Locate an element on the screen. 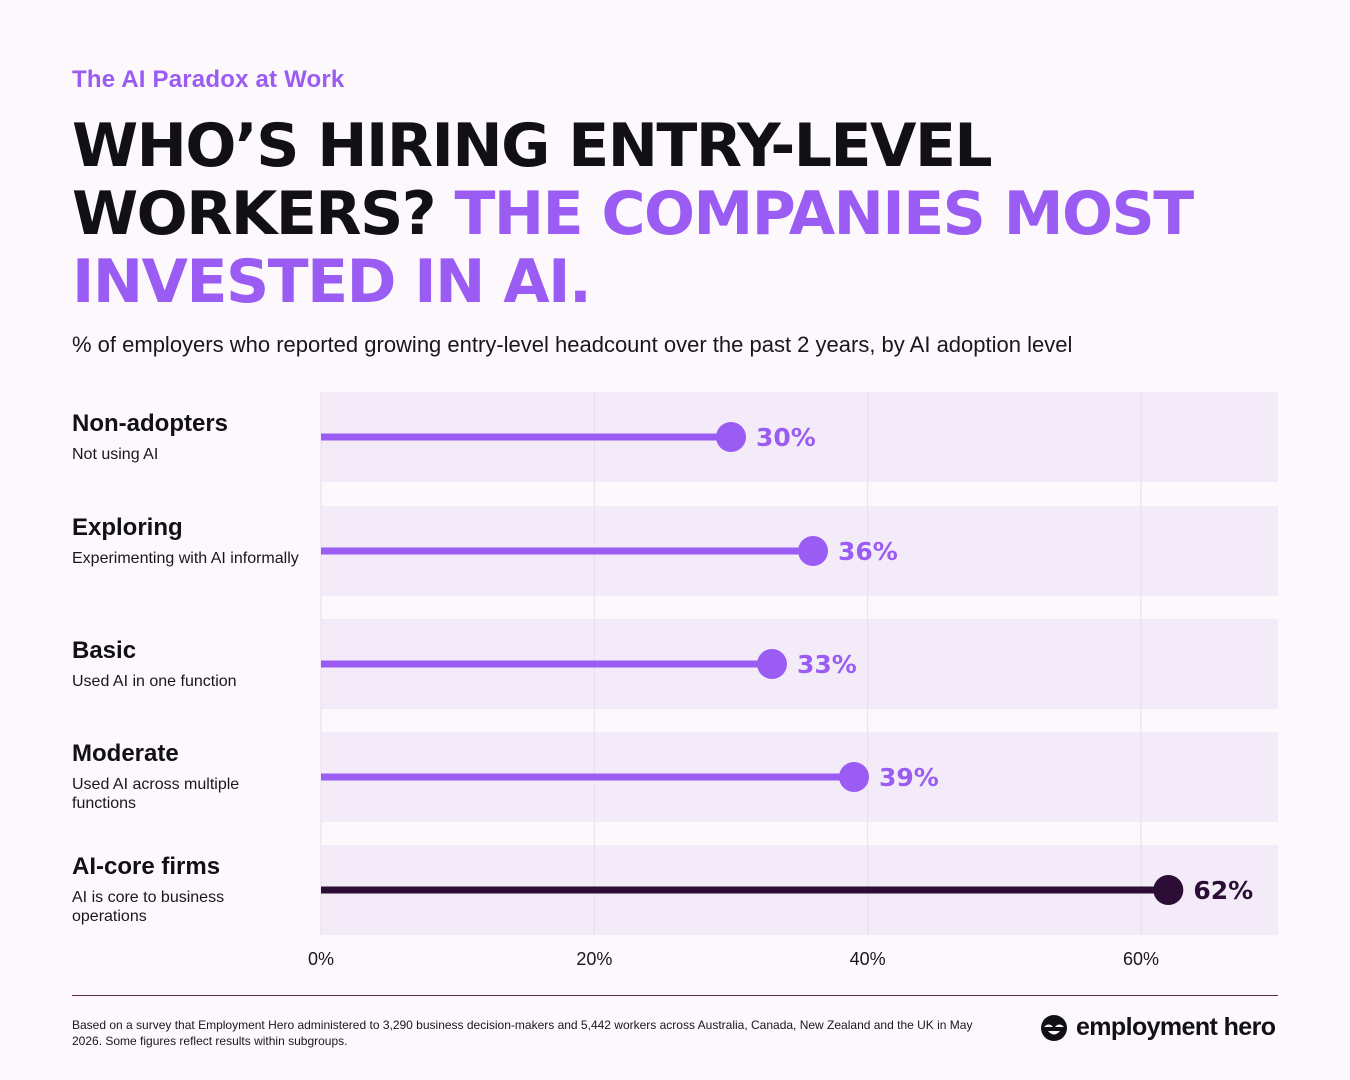 This screenshot has width=1350, height=1080. brand-logo: employment hero is located at coordinates (1158, 1027).